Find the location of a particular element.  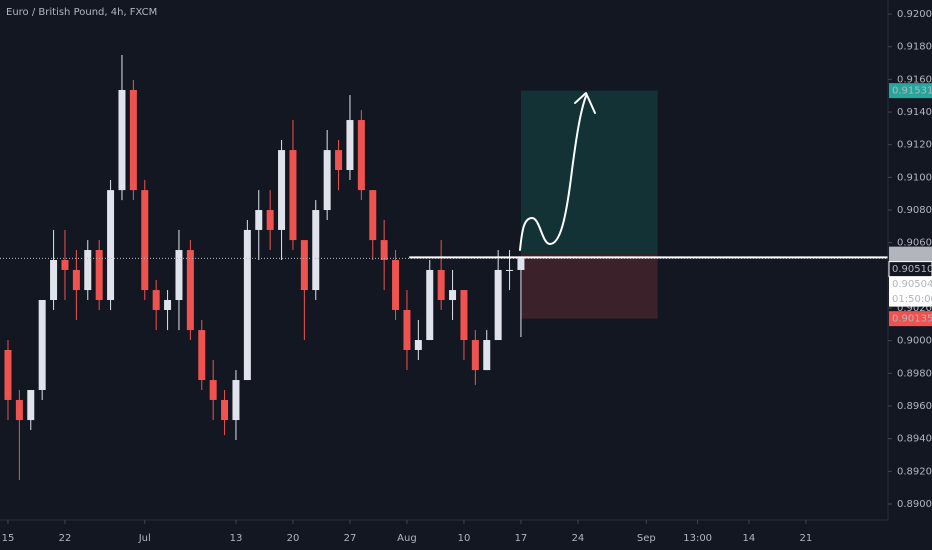

x-tick-label: 20 is located at coordinates (293, 538).